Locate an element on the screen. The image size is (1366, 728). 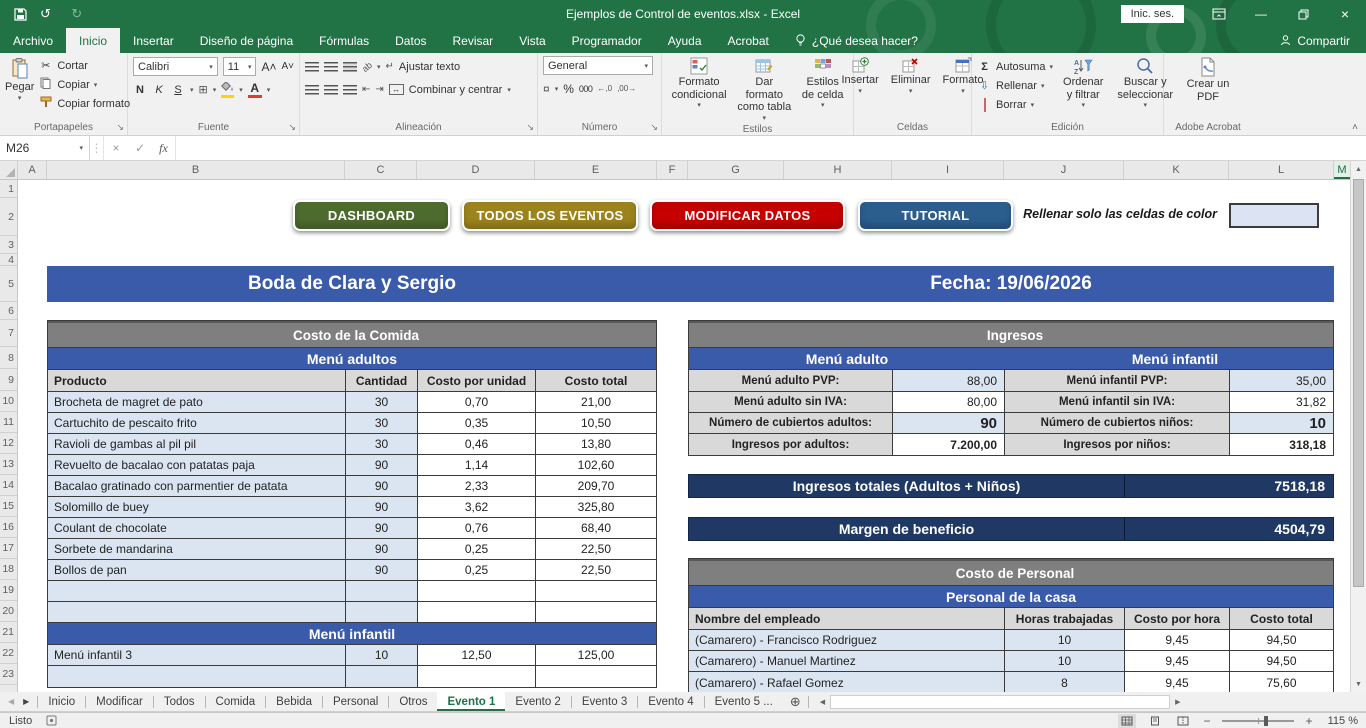
zoom-out-icon: − is located at coordinates (1207, 720).